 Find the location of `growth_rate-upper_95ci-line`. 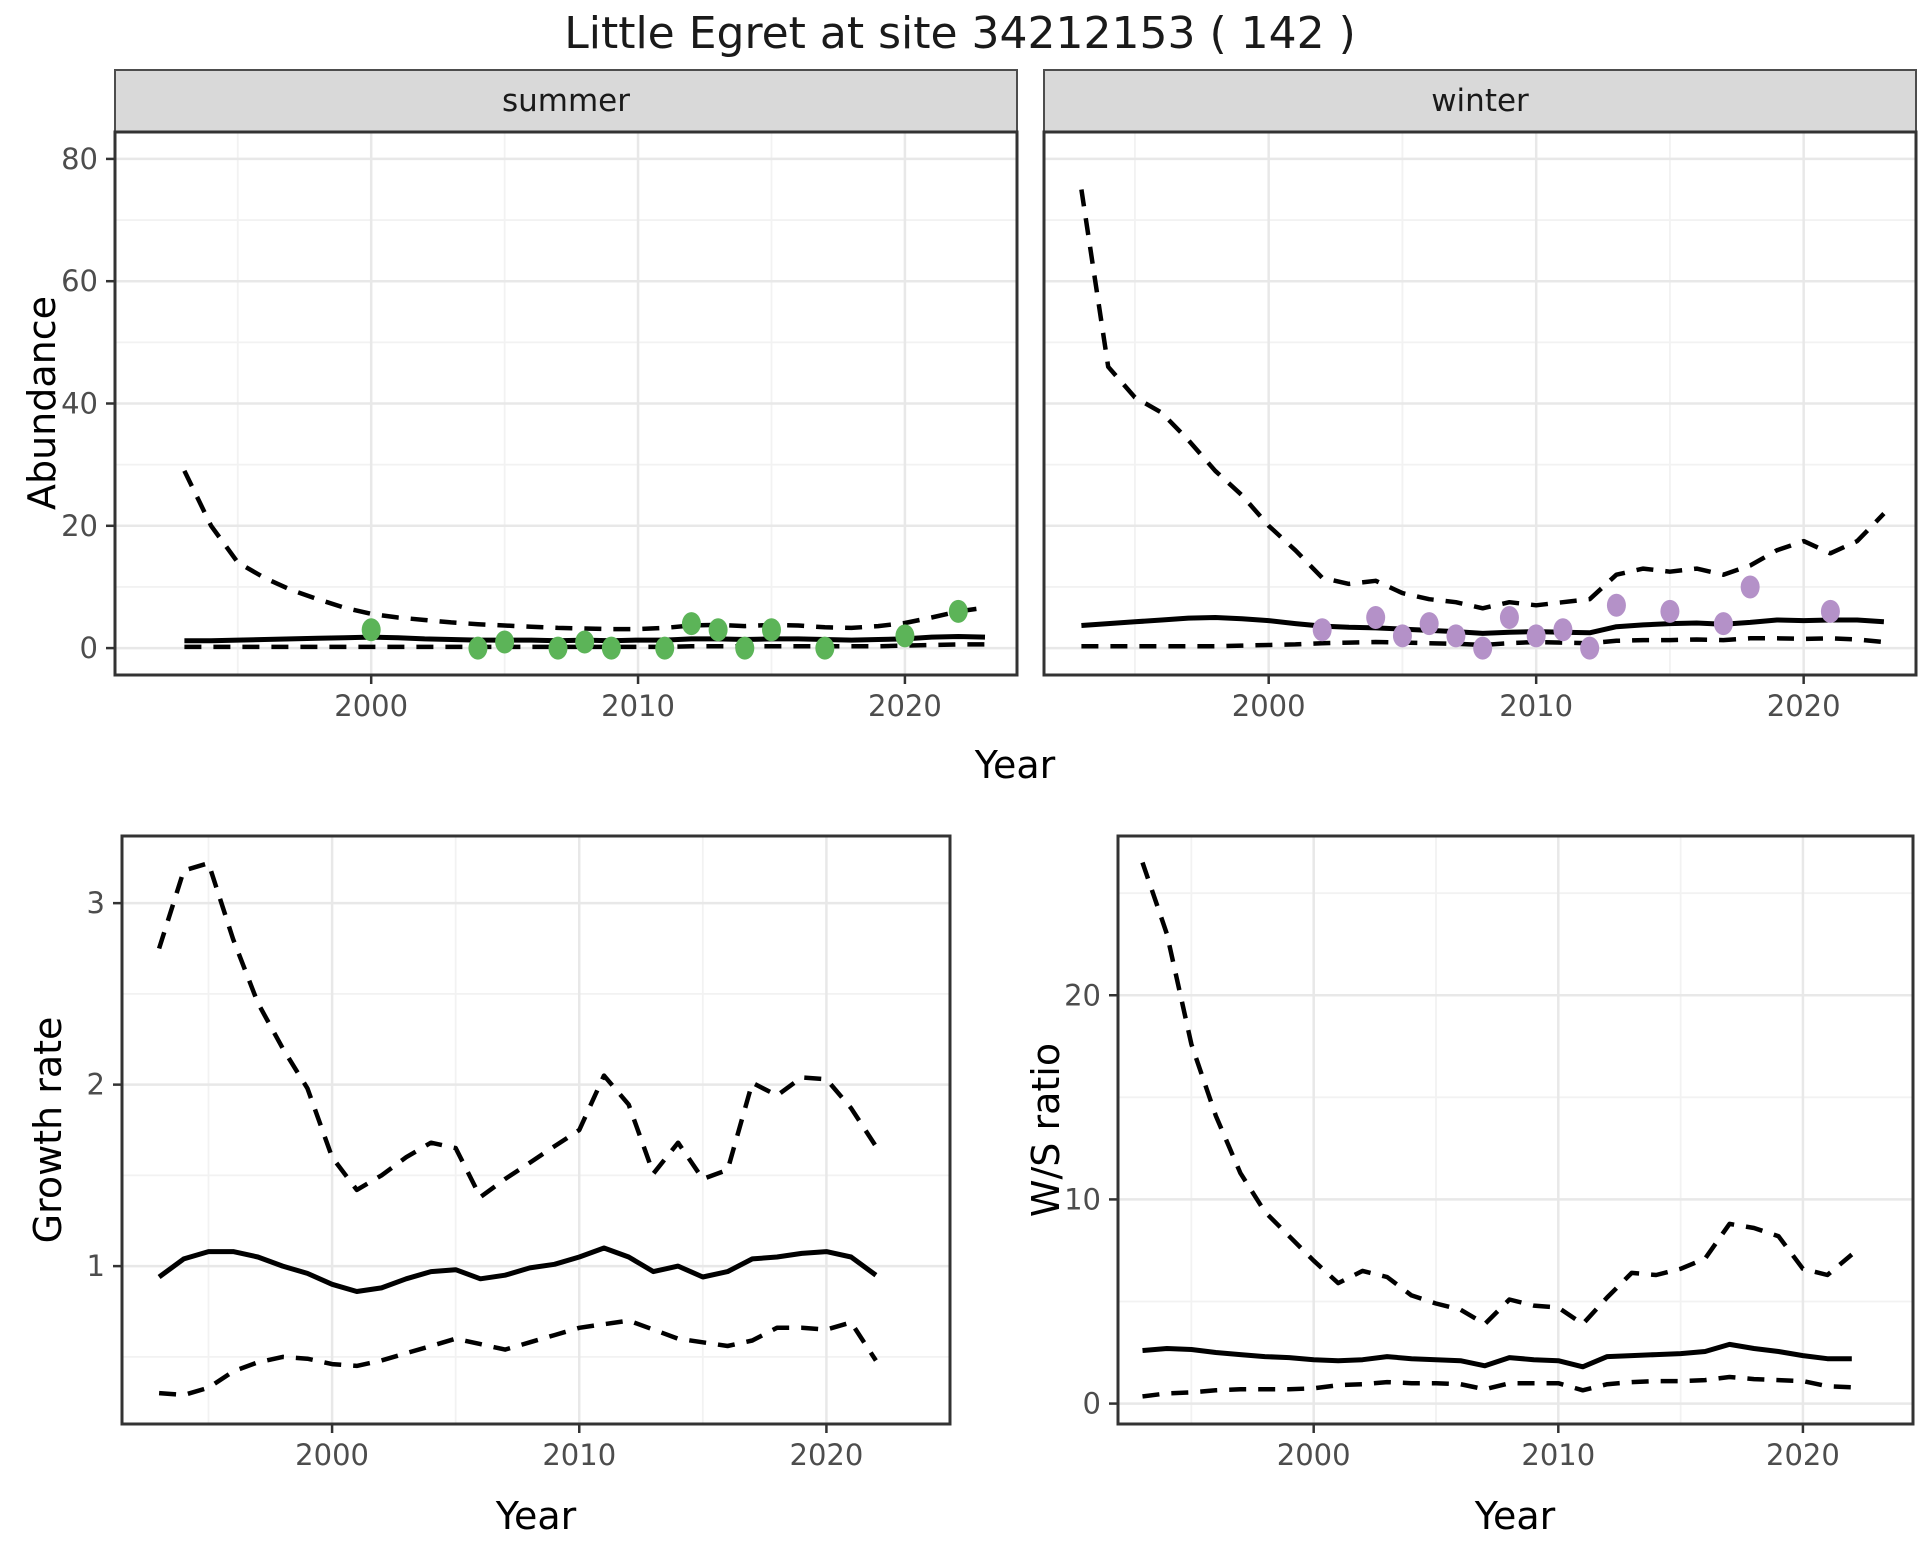

growth_rate-upper_95ci-line is located at coordinates (517, 1030).